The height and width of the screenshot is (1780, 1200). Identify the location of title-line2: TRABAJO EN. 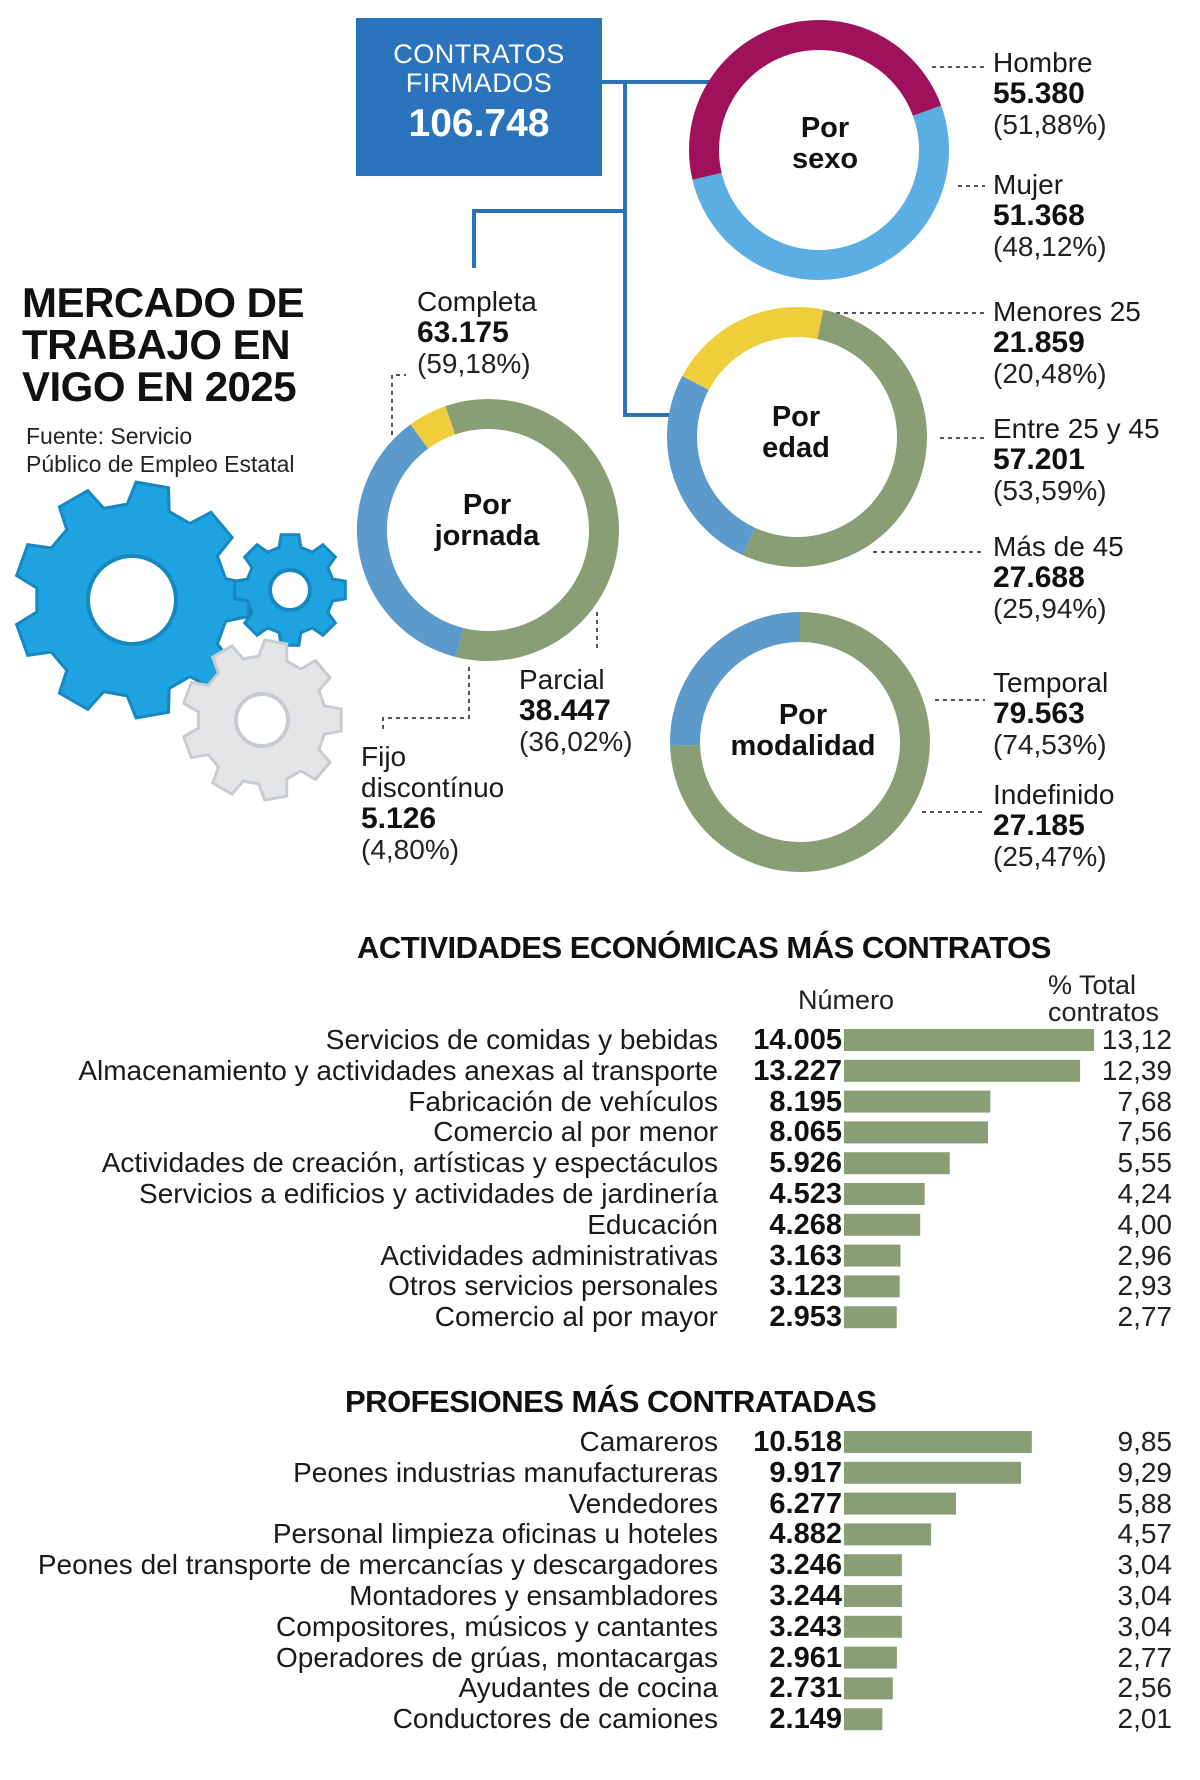
(156, 344).